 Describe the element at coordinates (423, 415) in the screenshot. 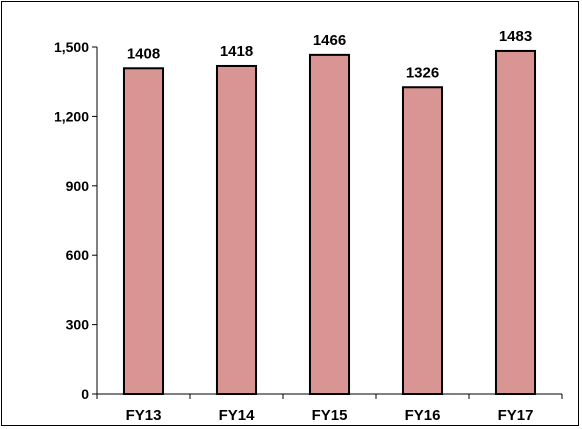

I see `x-tick-label: FY16` at that location.